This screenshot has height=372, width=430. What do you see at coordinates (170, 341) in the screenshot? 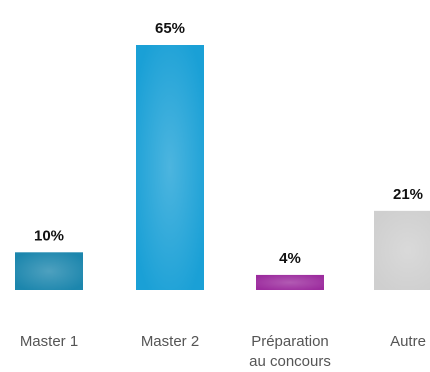
I see `category-label-1: Master 2` at bounding box center [170, 341].